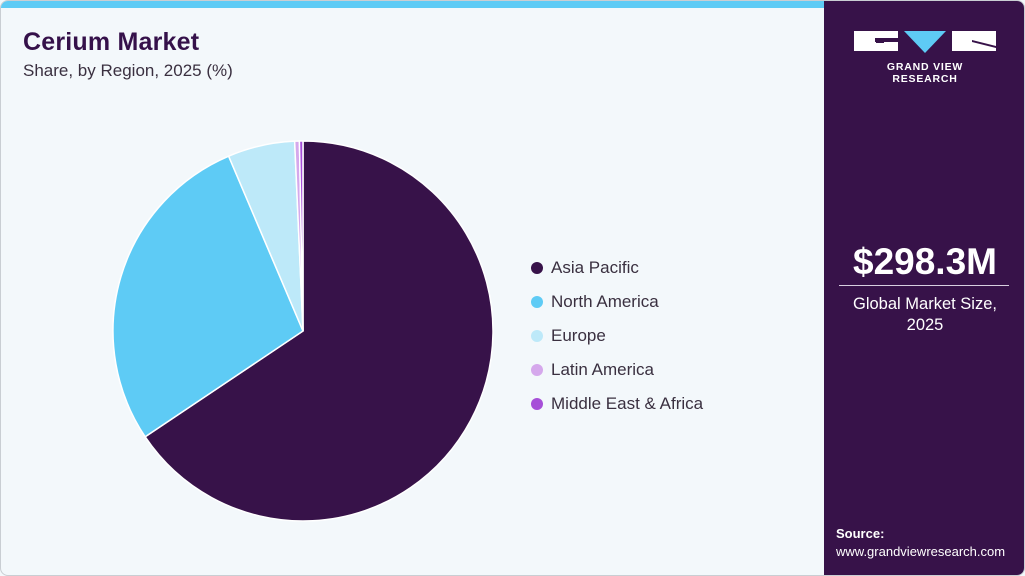  Describe the element at coordinates (412, 4) in the screenshot. I see `accent-top-bar` at that location.